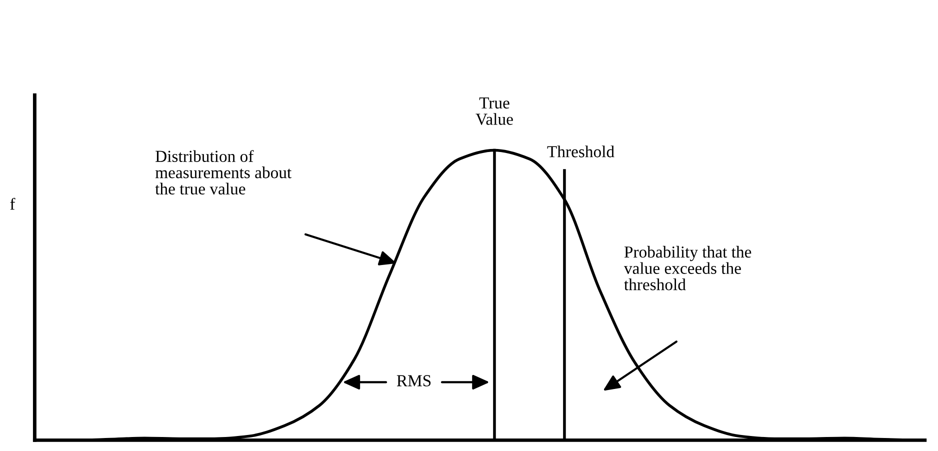 The width and height of the screenshot is (938, 451). What do you see at coordinates (13, 204) in the screenshot?
I see `y-axis-title: f` at bounding box center [13, 204].